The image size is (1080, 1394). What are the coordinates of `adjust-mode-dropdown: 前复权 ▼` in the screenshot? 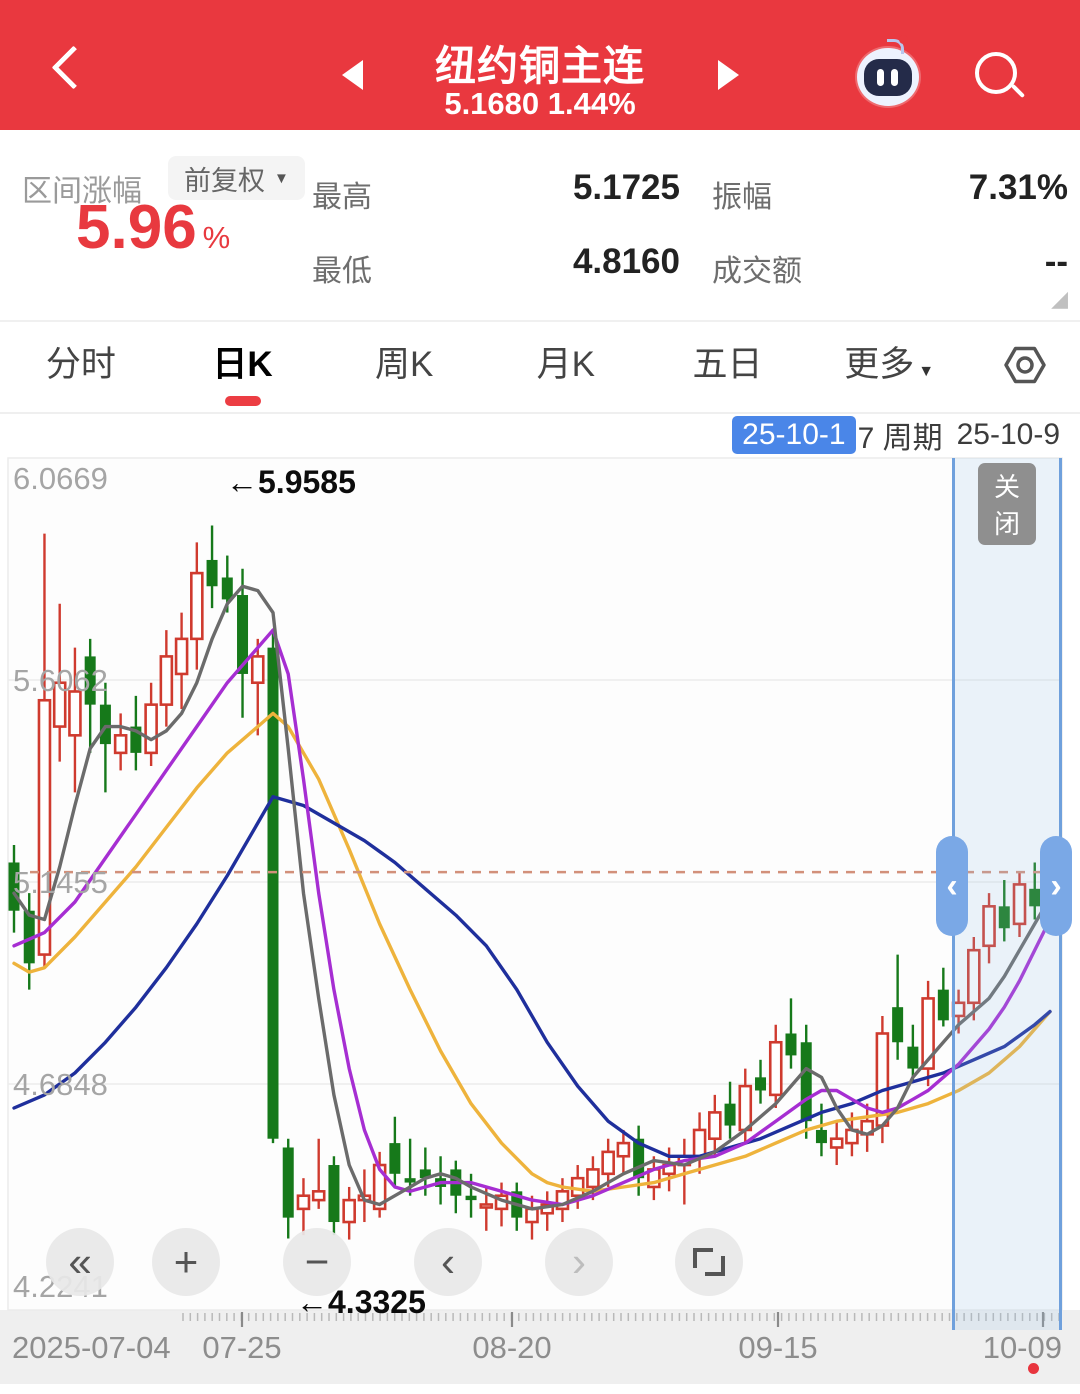 It's located at (236, 178).